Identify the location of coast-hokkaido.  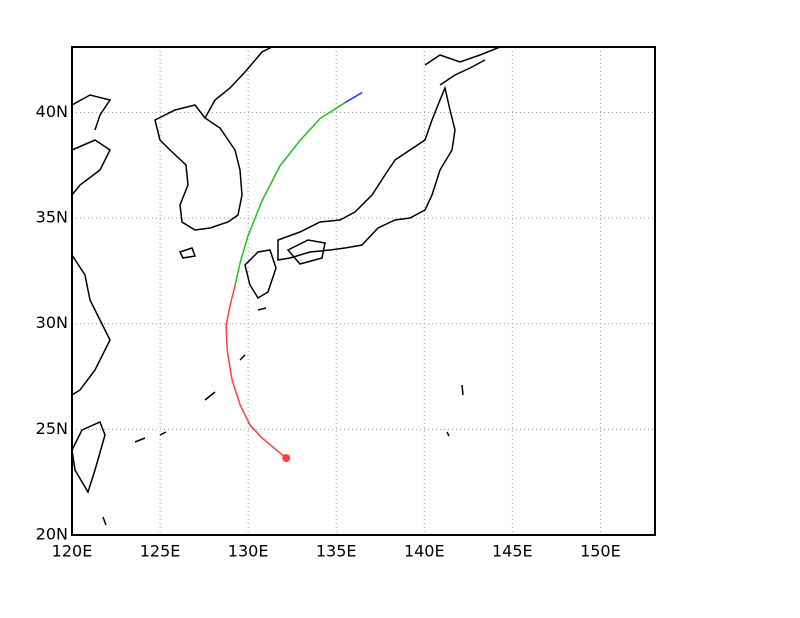
(462, 66).